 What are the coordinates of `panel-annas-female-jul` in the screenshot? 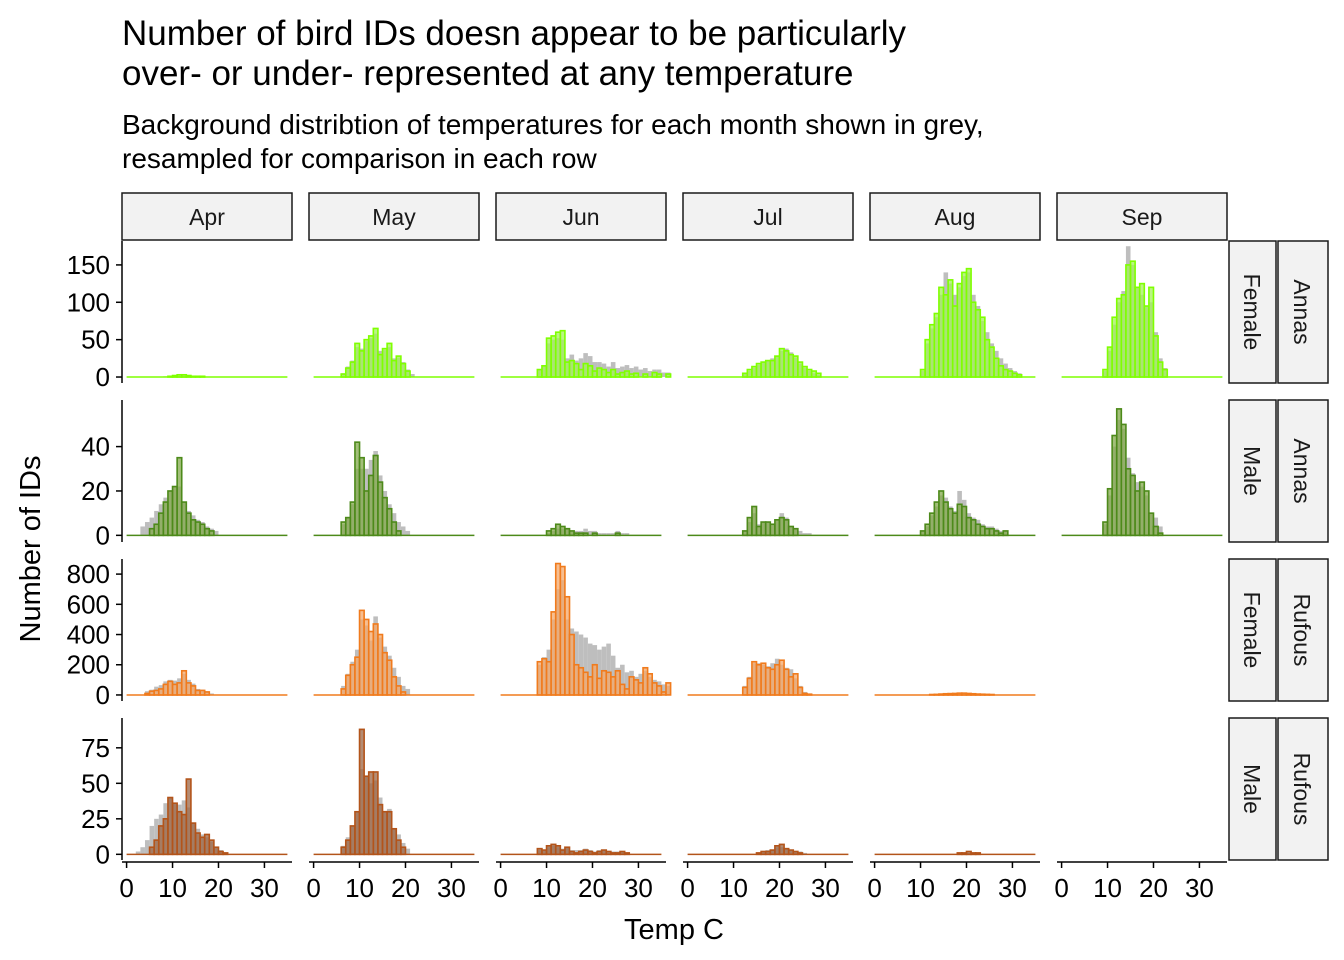 It's located at (768, 362).